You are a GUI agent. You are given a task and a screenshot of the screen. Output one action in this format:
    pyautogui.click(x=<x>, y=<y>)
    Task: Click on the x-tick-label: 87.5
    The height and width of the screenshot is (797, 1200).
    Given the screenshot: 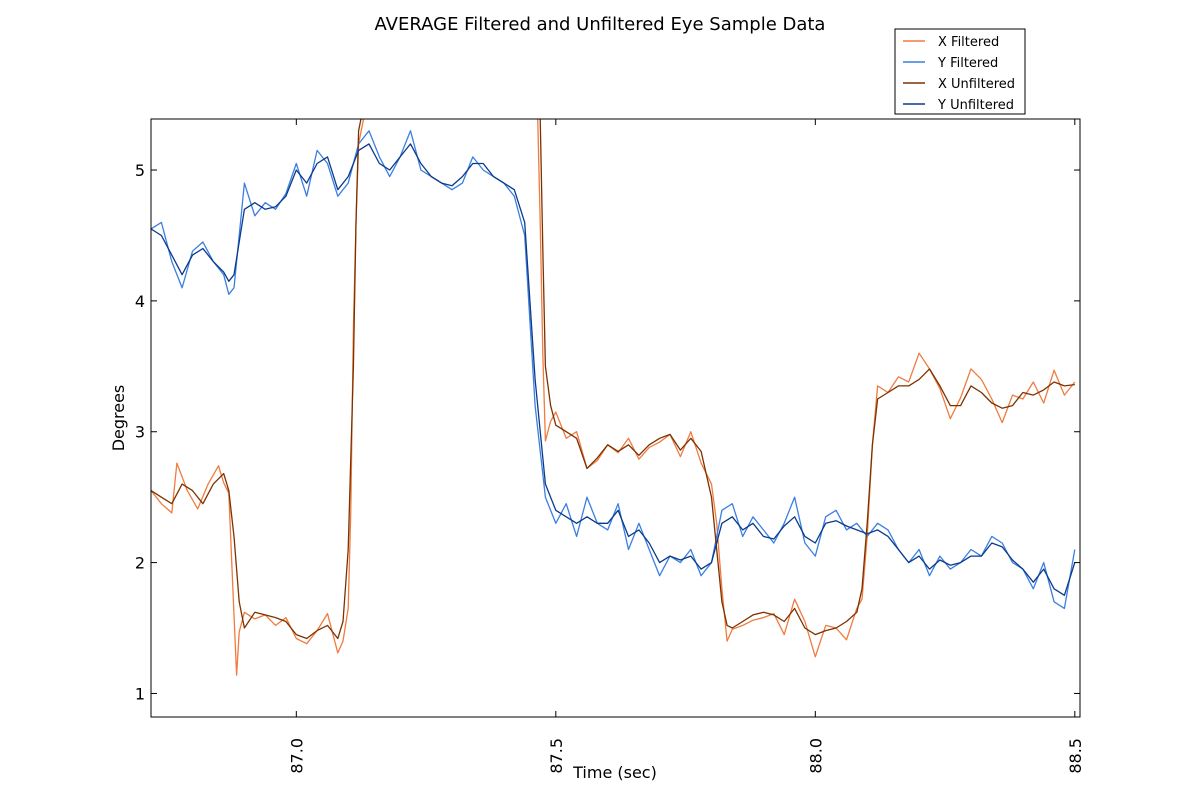 What is the action you would take?
    pyautogui.click(x=556, y=756)
    